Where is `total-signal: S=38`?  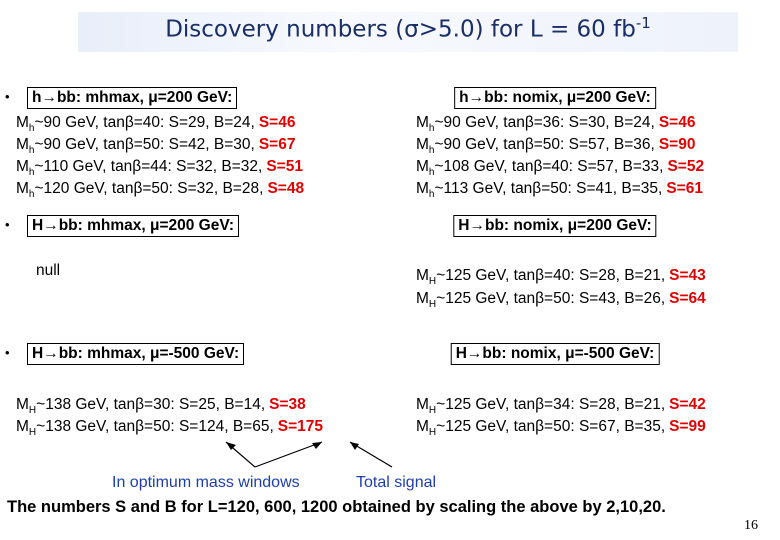 total-signal: S=38 is located at coordinates (287, 404).